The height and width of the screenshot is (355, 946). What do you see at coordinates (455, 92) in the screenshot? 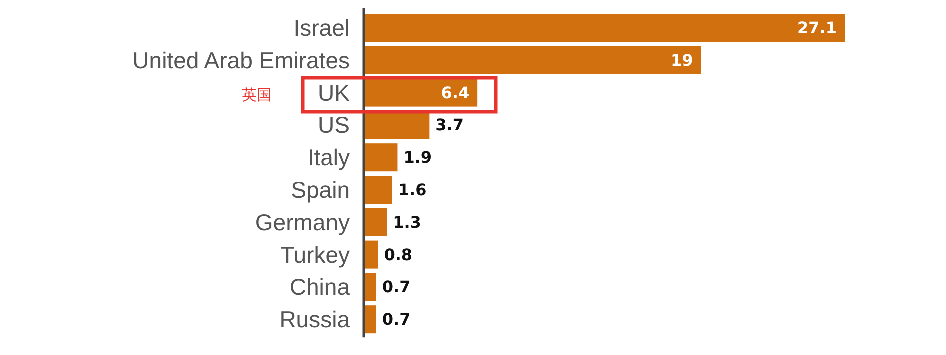
I see `data-label: 6.4` at bounding box center [455, 92].